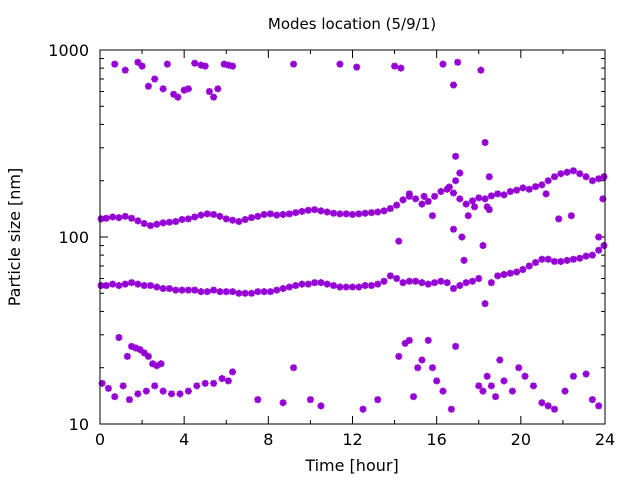  Describe the element at coordinates (68, 50) in the screenshot. I see `y-tick-label: 1000` at that location.